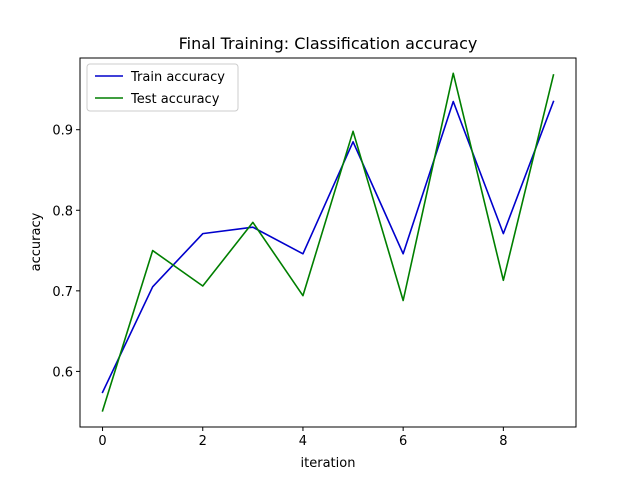  I want to click on x-axis-label: iteration, so click(328, 463).